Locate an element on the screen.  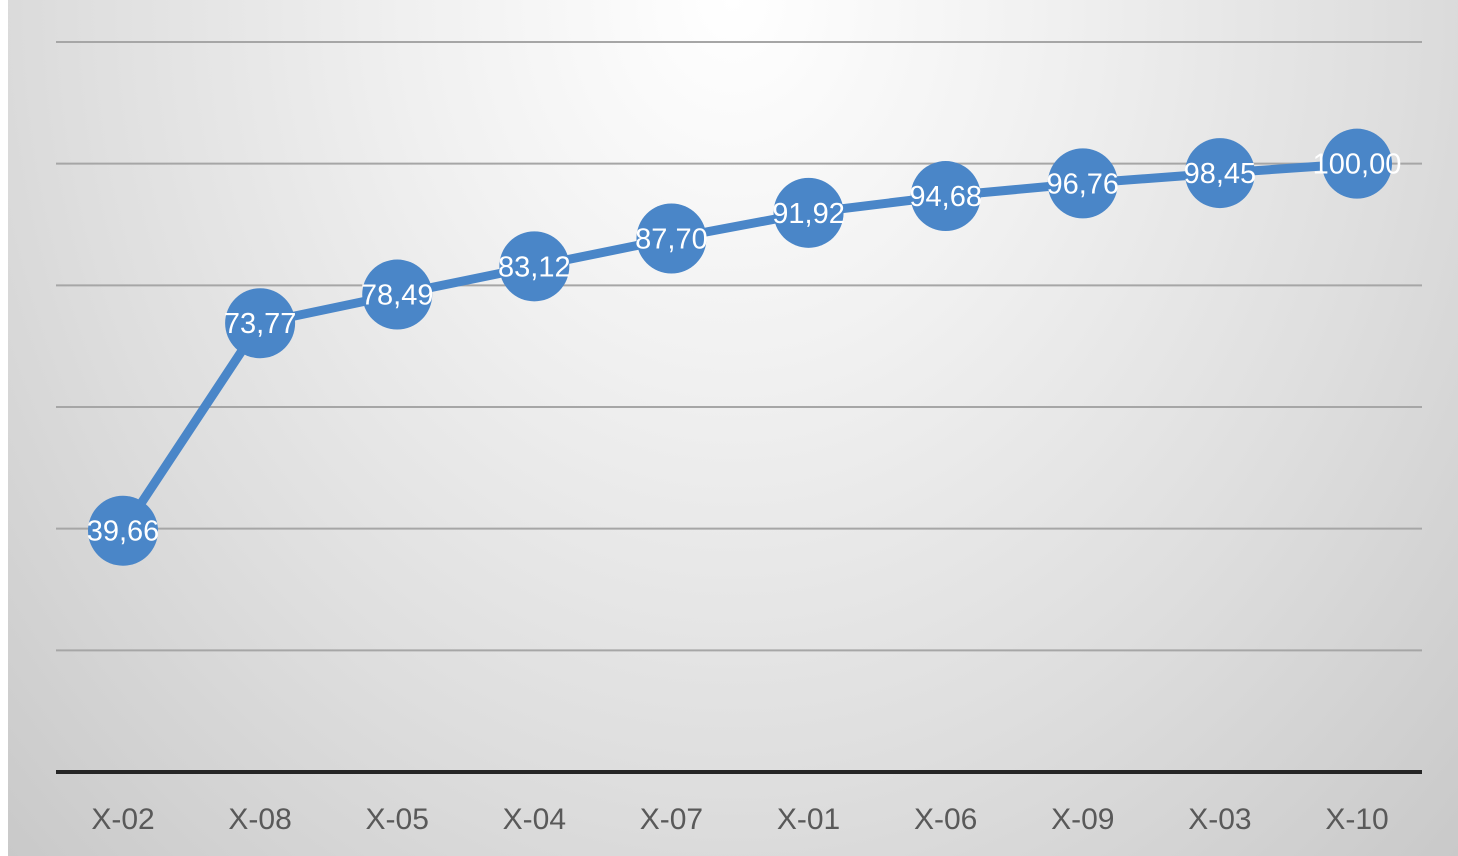
x-tick-label: X-09 is located at coordinates (1082, 819).